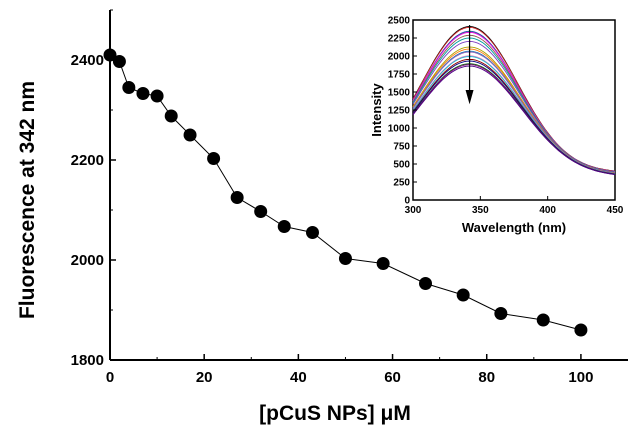 Image resolution: width=630 pixels, height=425 pixels. I want to click on y-tick-label: 2400, so click(87, 60).